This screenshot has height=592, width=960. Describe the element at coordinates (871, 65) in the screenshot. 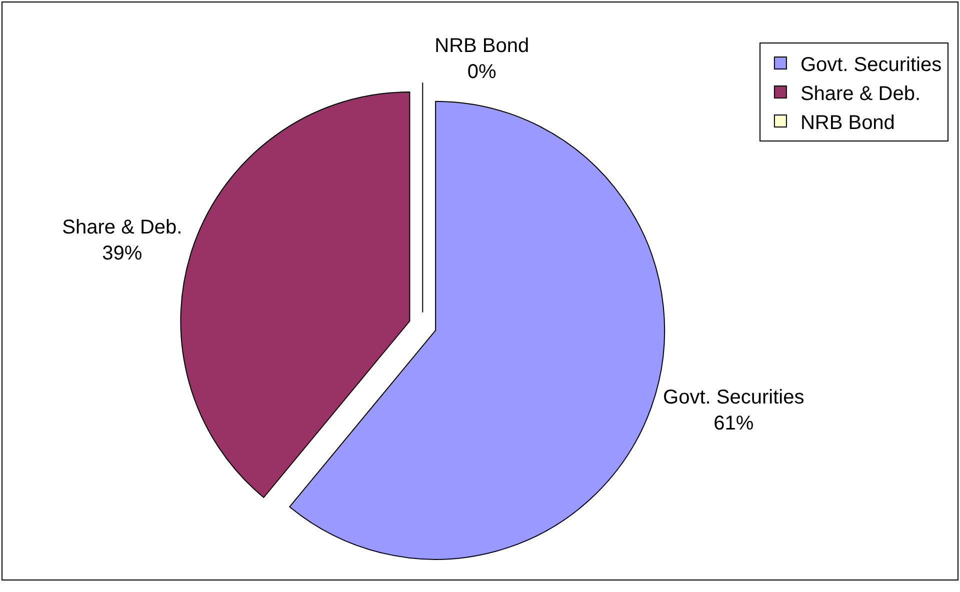

I see `legend-label: Govt. Securities` at that location.